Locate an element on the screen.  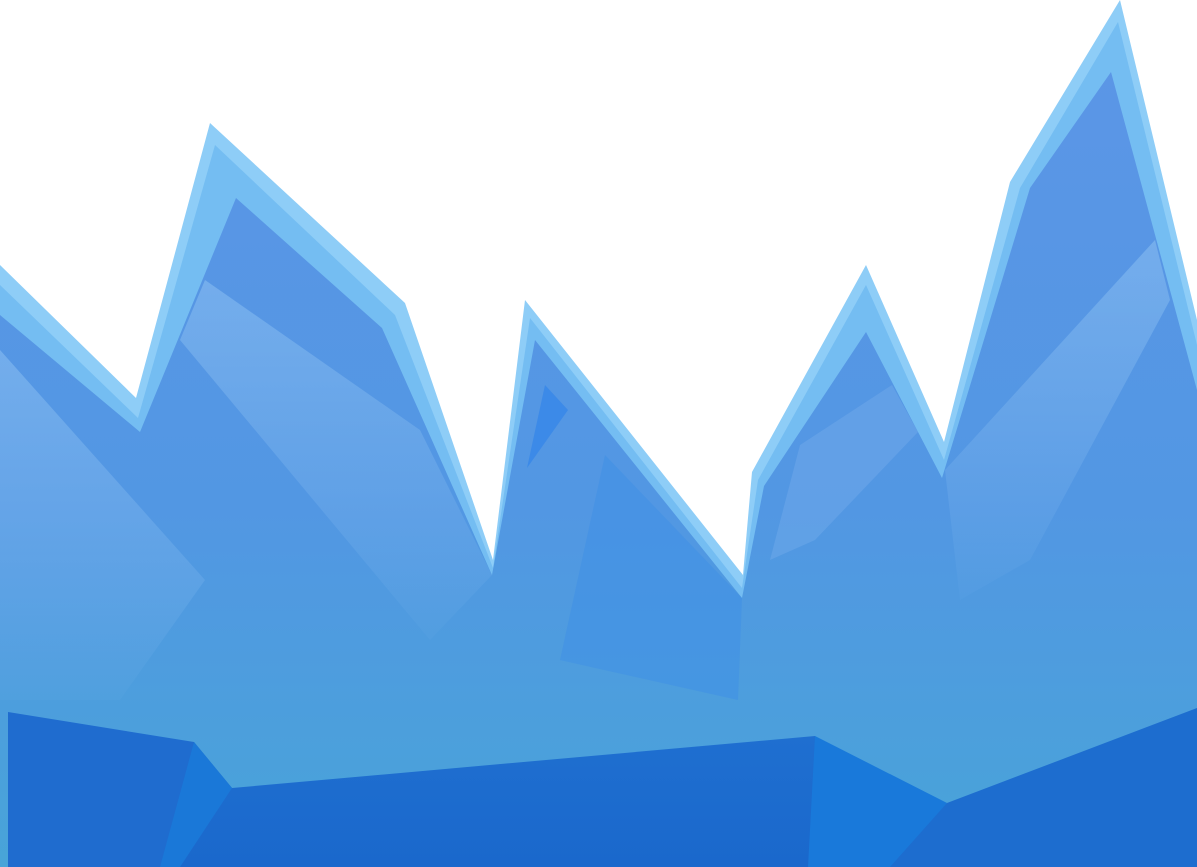
facet-peak1-highlight is located at coordinates (336, 460).